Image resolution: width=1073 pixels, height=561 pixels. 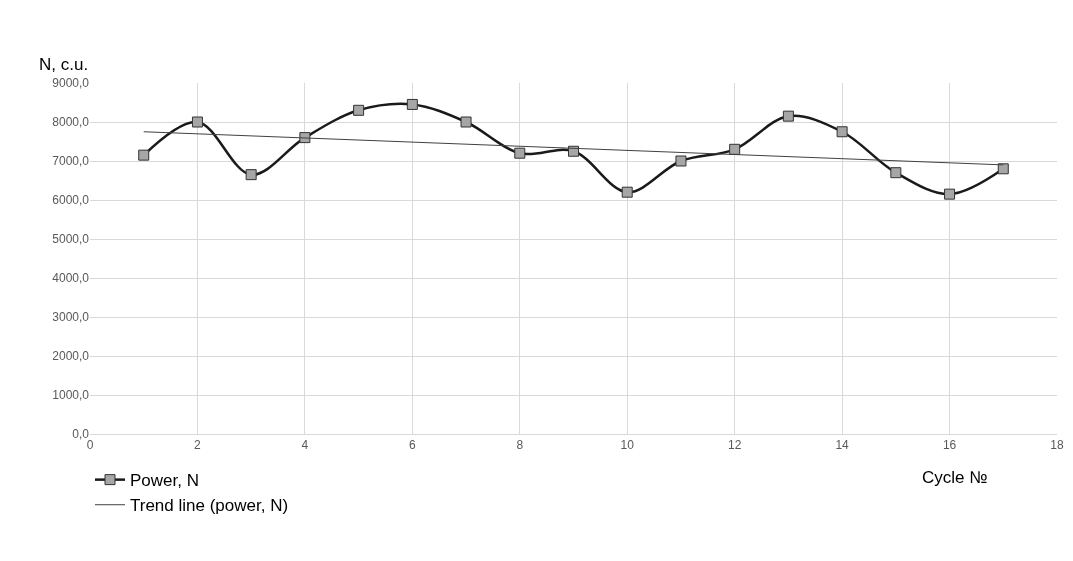 I want to click on x-tick-label: 14, so click(x=842, y=445).